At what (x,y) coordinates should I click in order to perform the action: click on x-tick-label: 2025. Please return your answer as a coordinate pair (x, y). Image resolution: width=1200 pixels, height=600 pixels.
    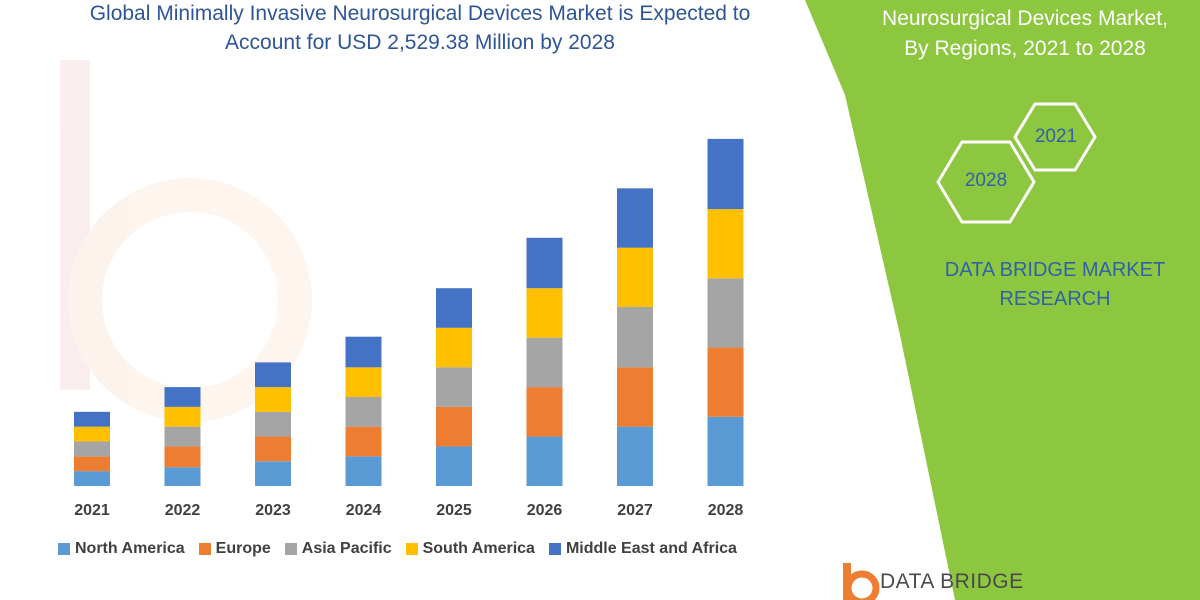
    Looking at the image, I should click on (454, 510).